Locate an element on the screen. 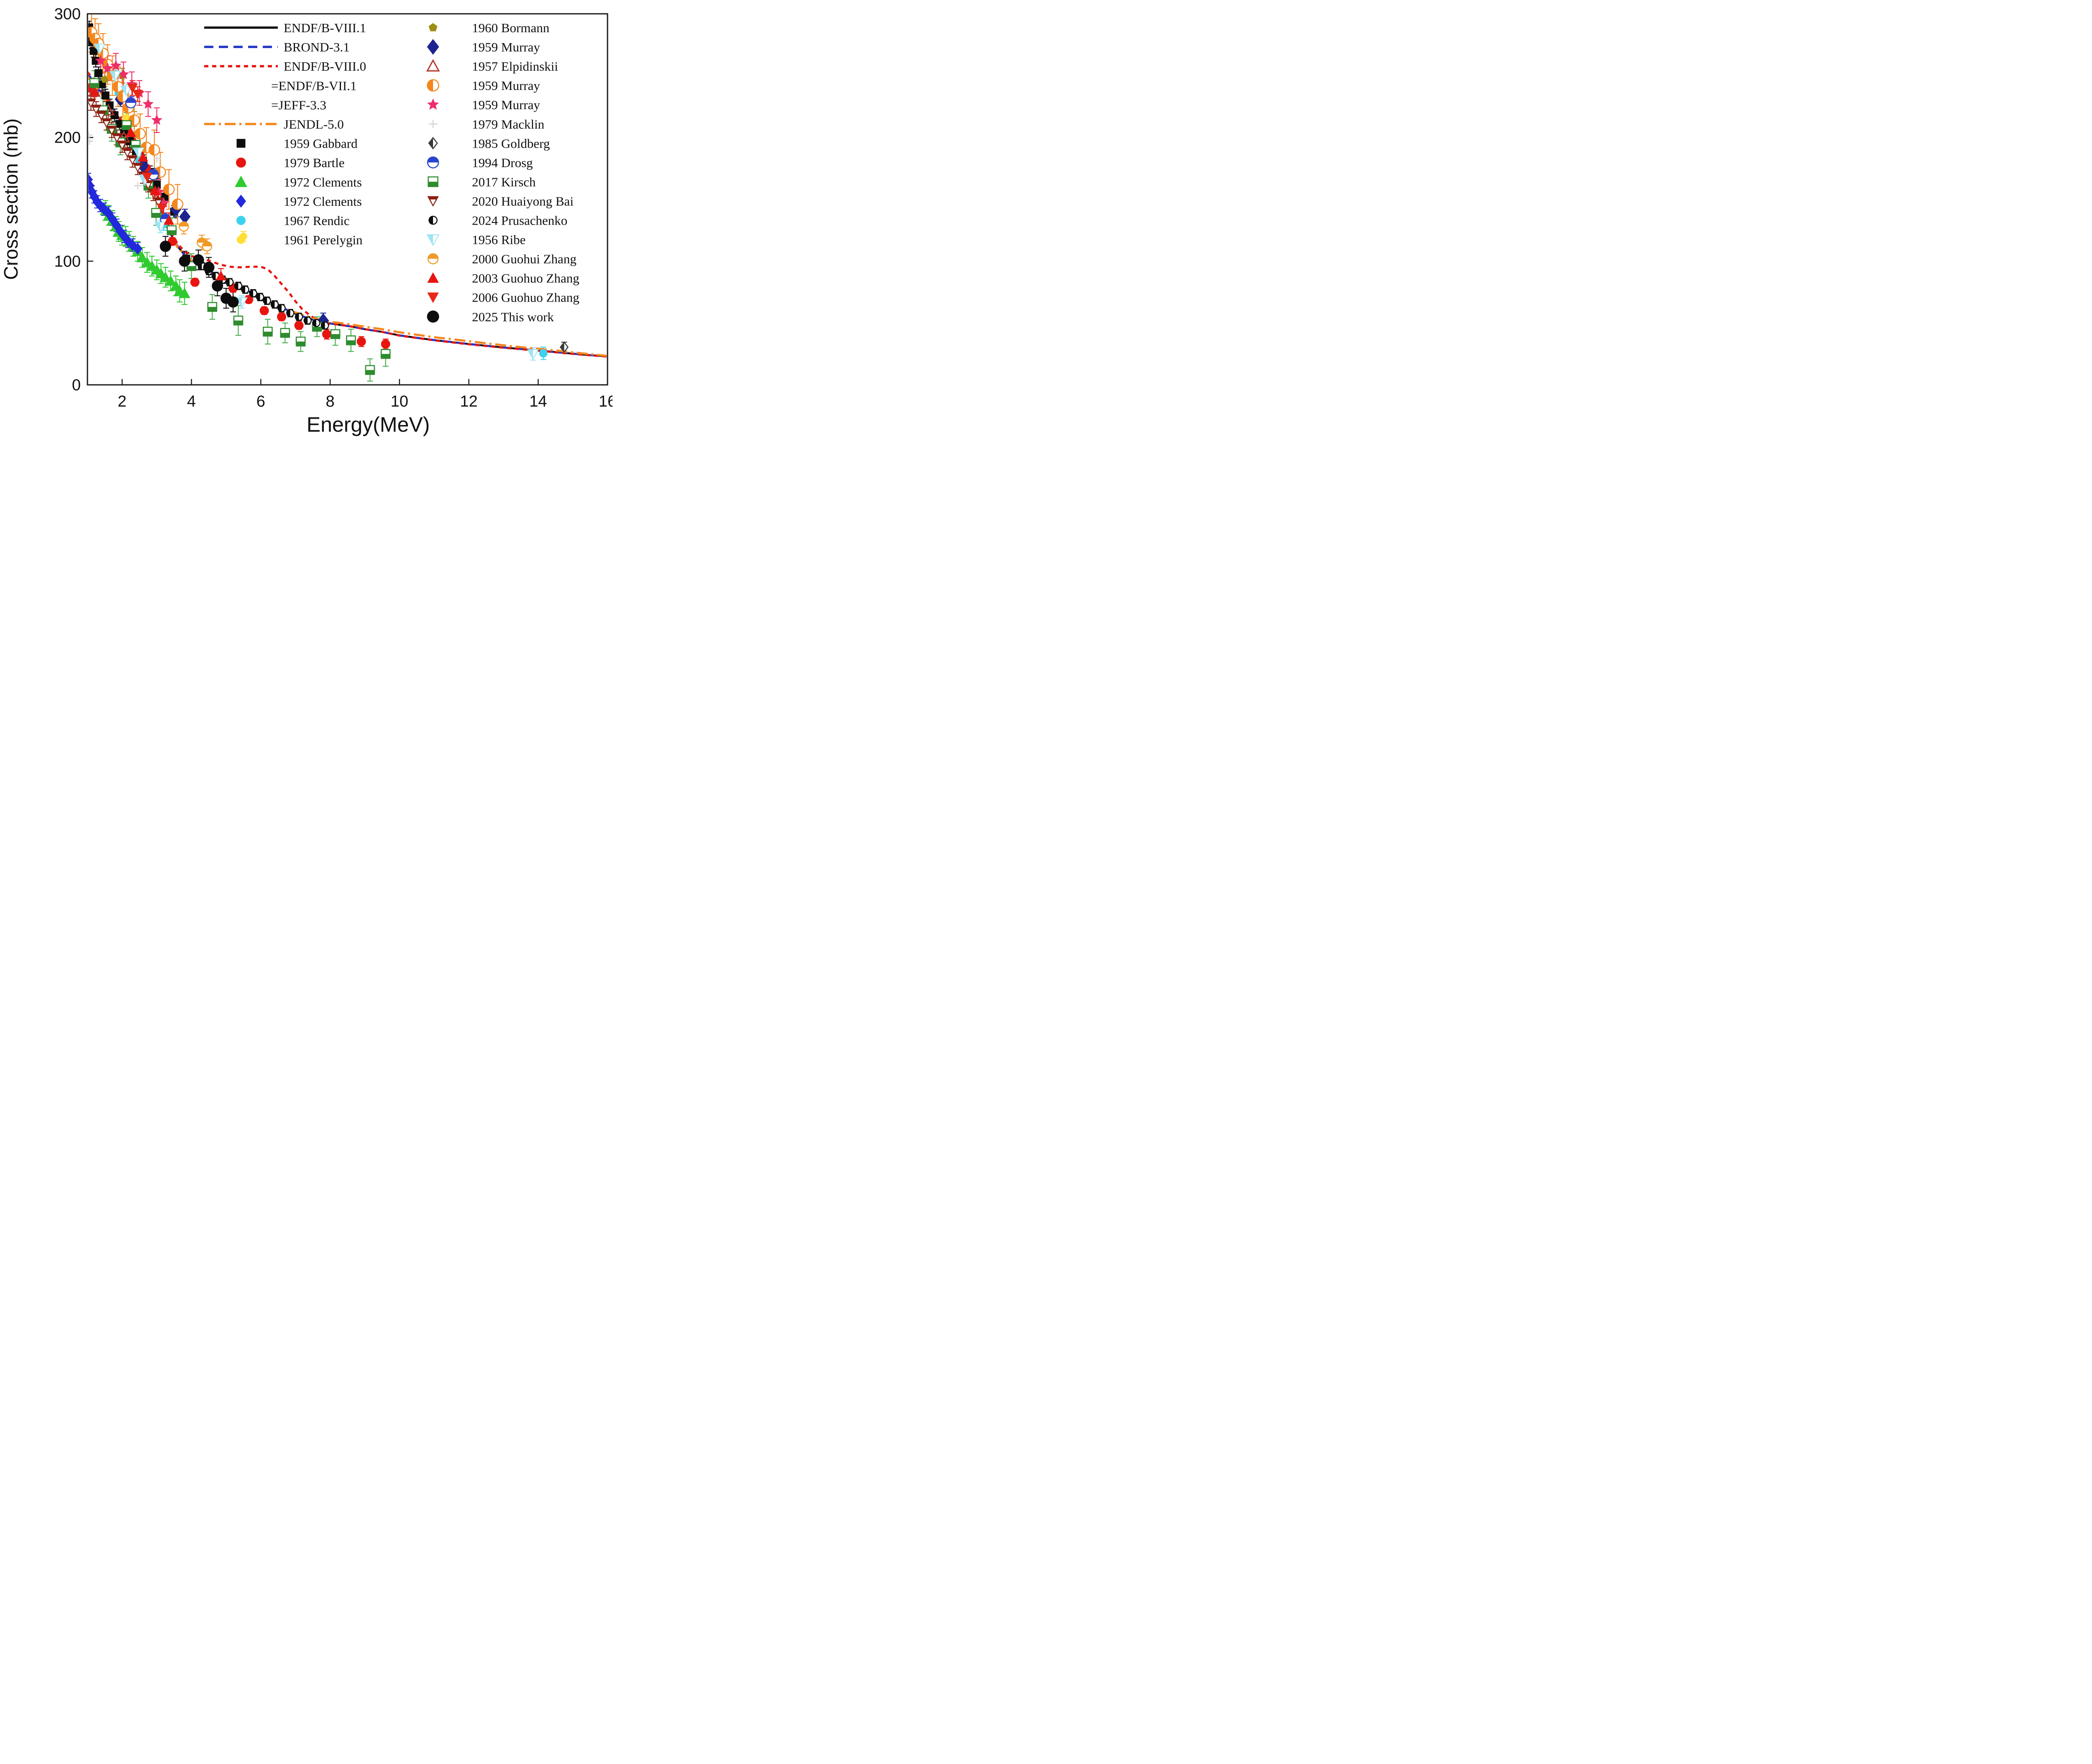  series-clements_diamond is located at coordinates (116, 214).